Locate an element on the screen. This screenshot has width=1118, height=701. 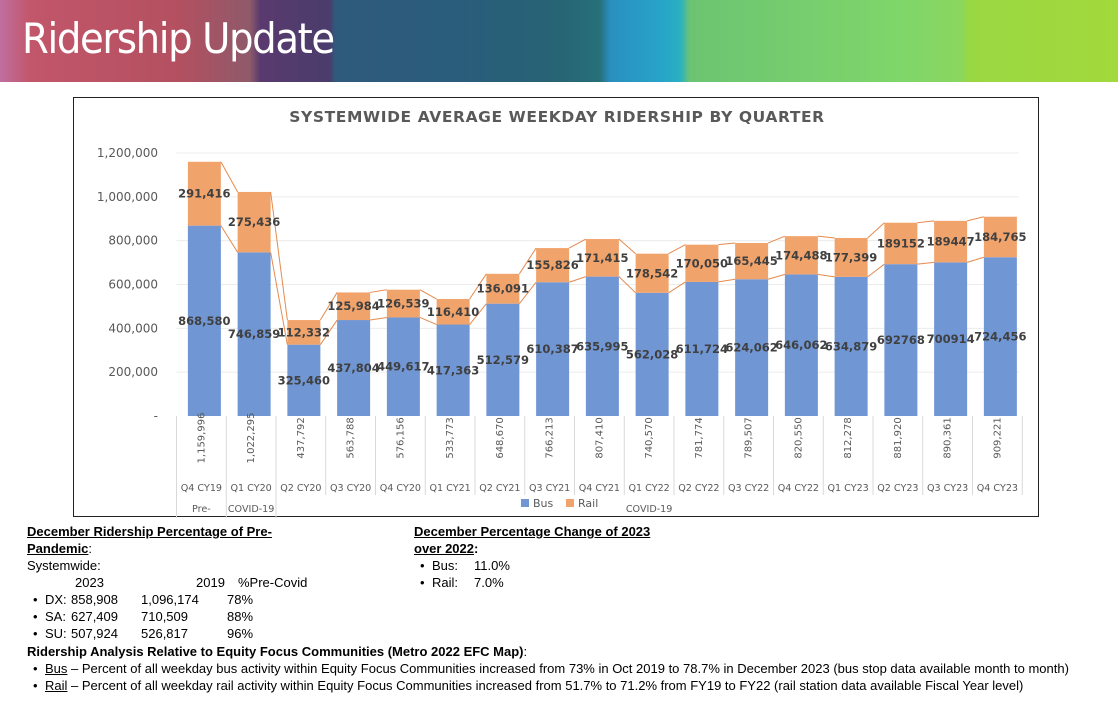
data-label-bus: 417,363 is located at coordinates (453, 370).